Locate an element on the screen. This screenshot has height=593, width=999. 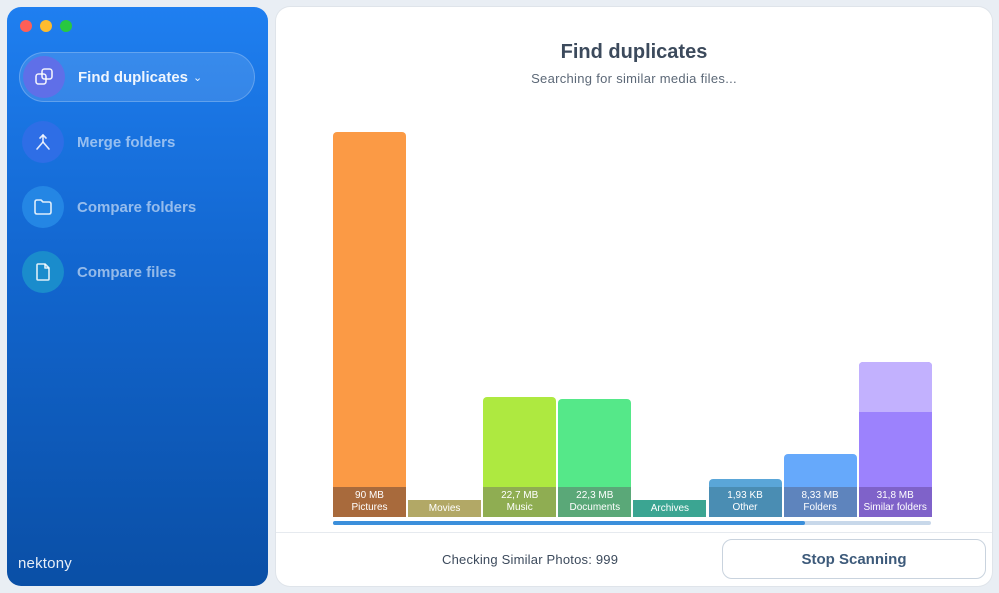
bar-documents: 22,3 MB Documents is located at coordinates (595, 317).